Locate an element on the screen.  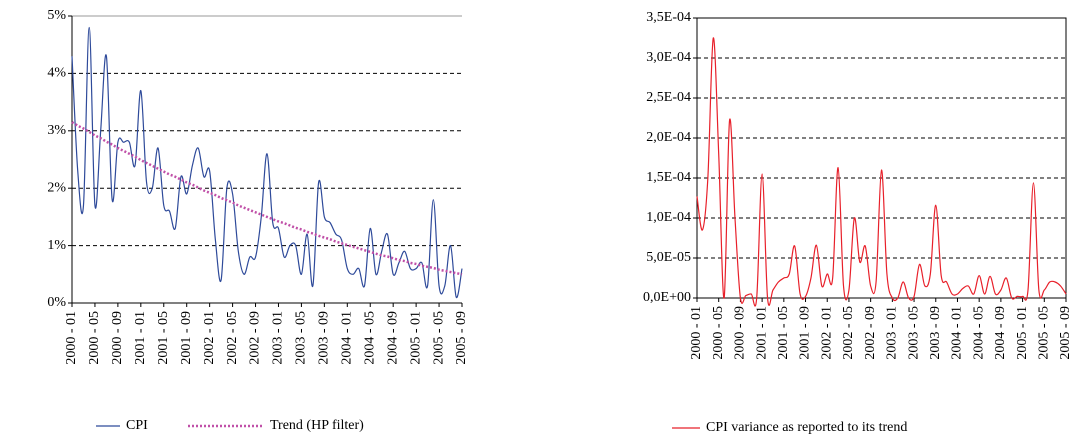
y-tick-label: 3% is located at coordinates (56, 130).